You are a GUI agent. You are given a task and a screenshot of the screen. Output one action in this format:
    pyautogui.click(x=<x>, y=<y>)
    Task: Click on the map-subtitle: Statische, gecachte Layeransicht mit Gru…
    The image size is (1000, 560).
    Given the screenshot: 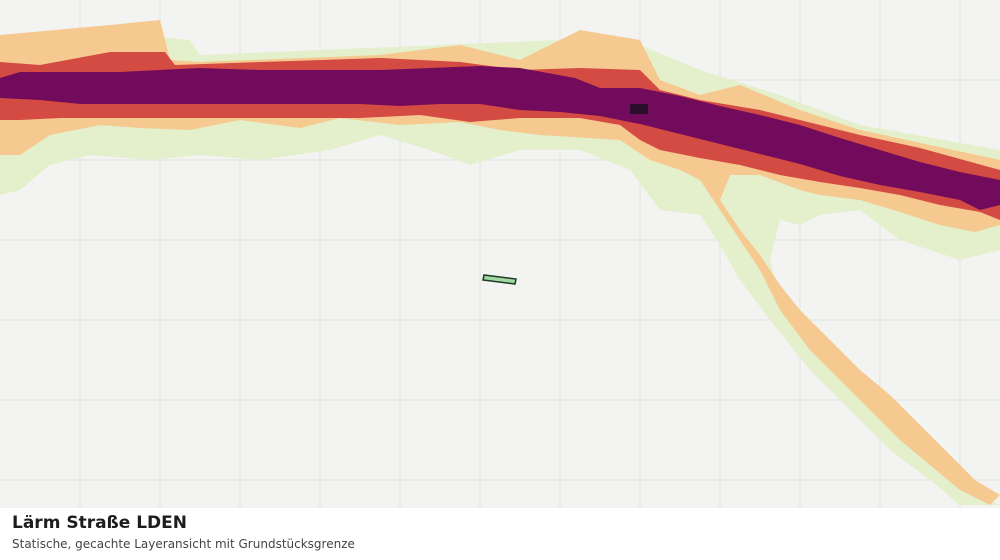 What is the action you would take?
    pyautogui.click(x=183, y=544)
    